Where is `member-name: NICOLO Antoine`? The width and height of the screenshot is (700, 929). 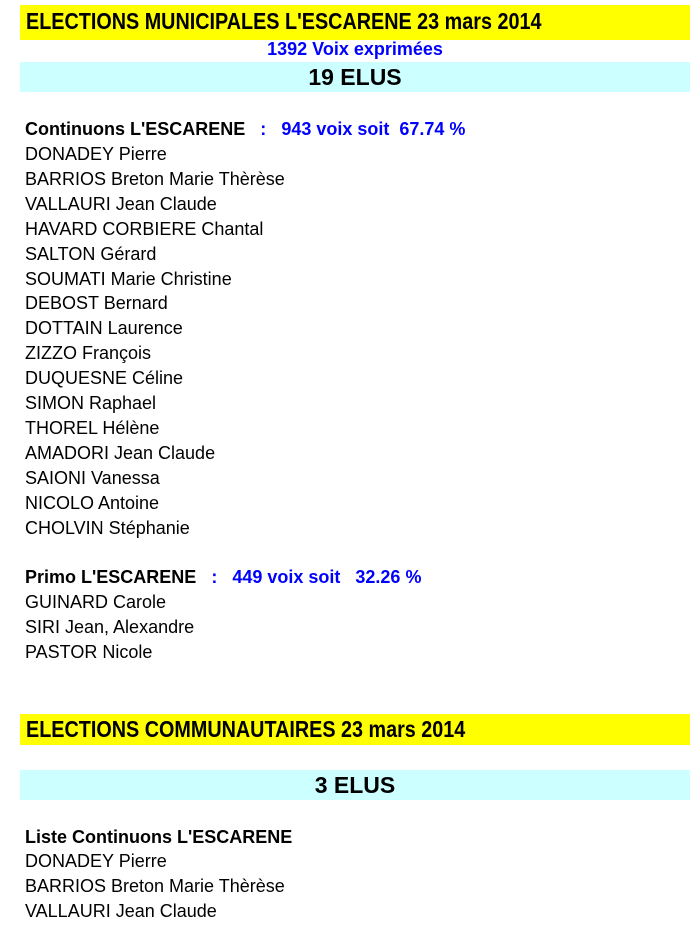
member-name: NICOLO Antoine is located at coordinates (92, 502).